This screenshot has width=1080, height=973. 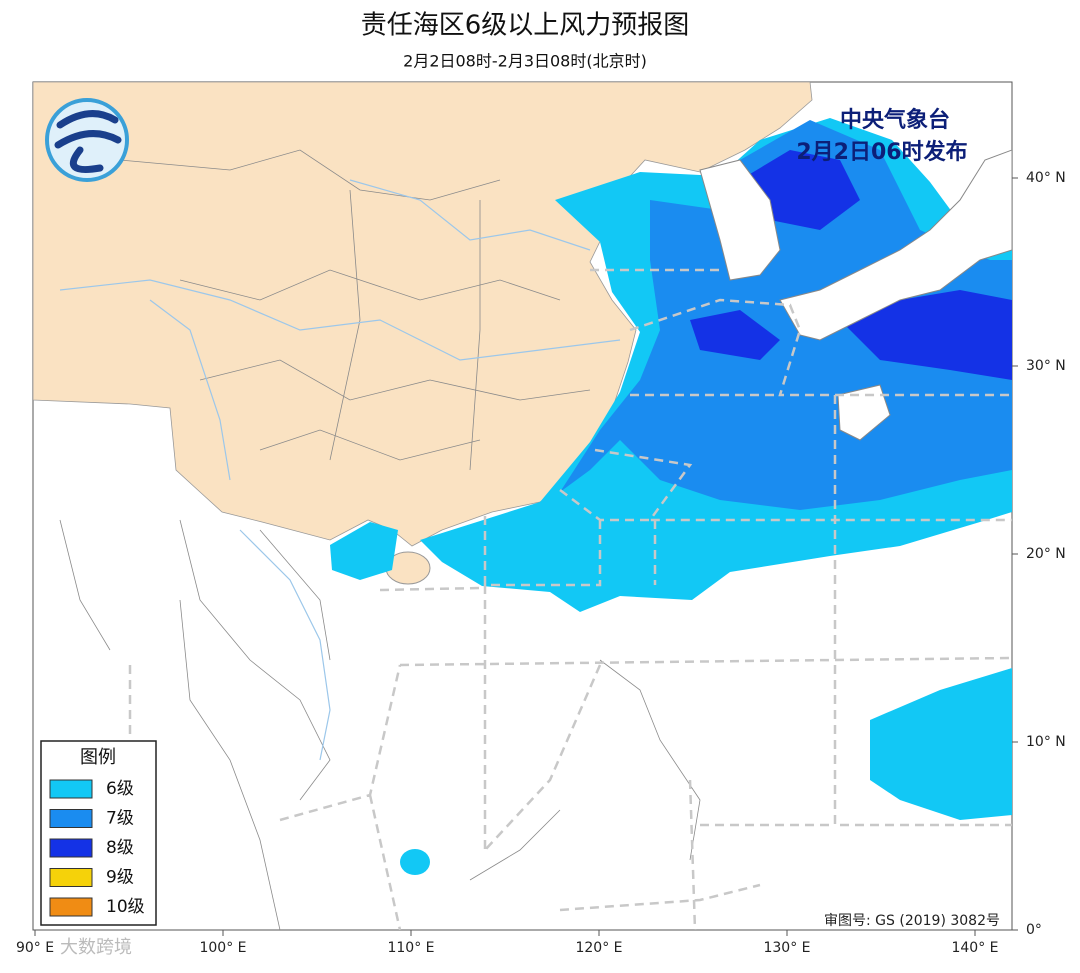 What do you see at coordinates (525, 61) in the screenshot?
I see `subtitle: 2月2日08时-2月3日08时(北京时)` at bounding box center [525, 61].